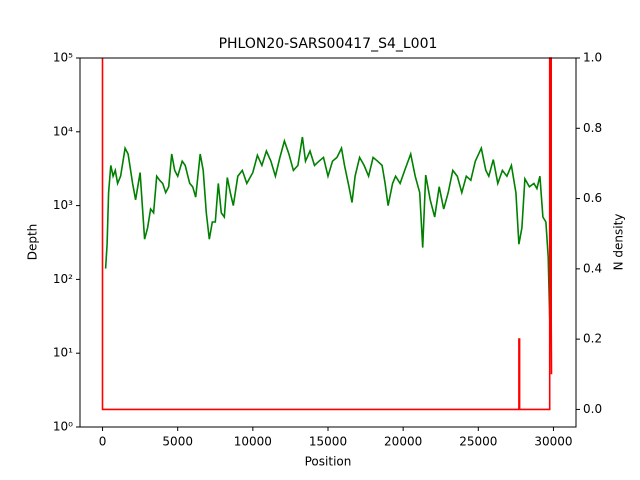 Image resolution: width=640 pixels, height=480 pixels. I want to click on chart-title: PHLON20-SARS00417_S4_L001, so click(328, 44).